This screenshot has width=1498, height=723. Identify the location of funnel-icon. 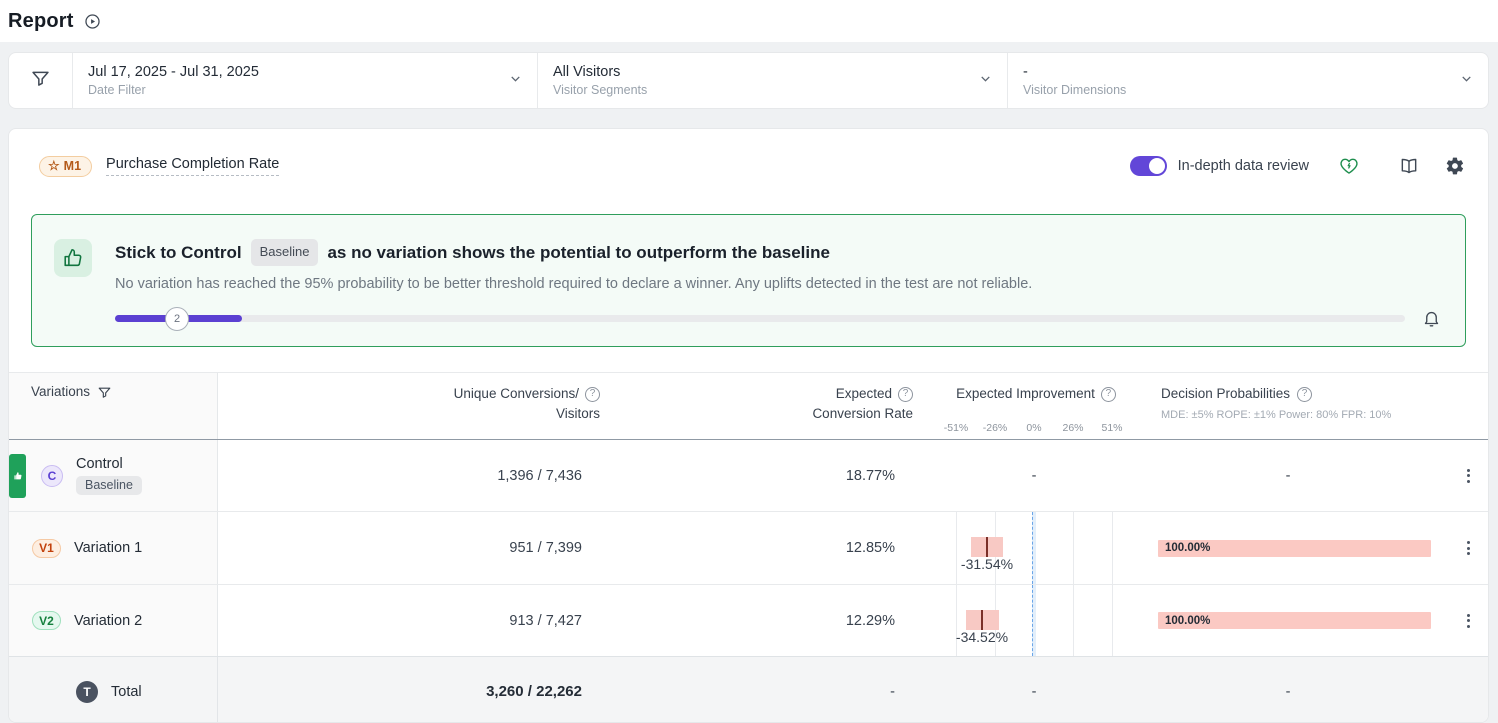
(40, 81).